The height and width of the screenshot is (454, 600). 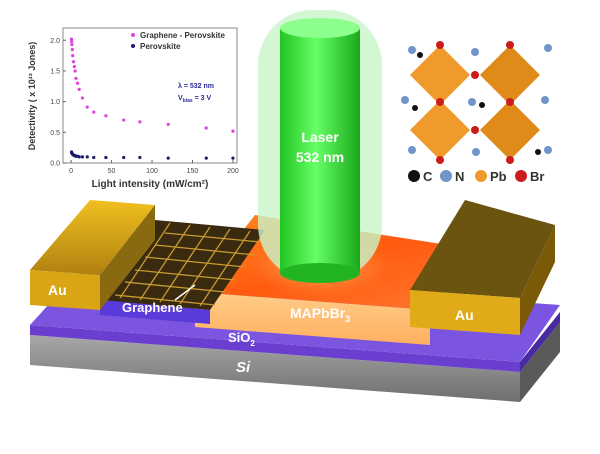 What do you see at coordinates (57, 290) in the screenshot?
I see `au-left-label: Au` at bounding box center [57, 290].